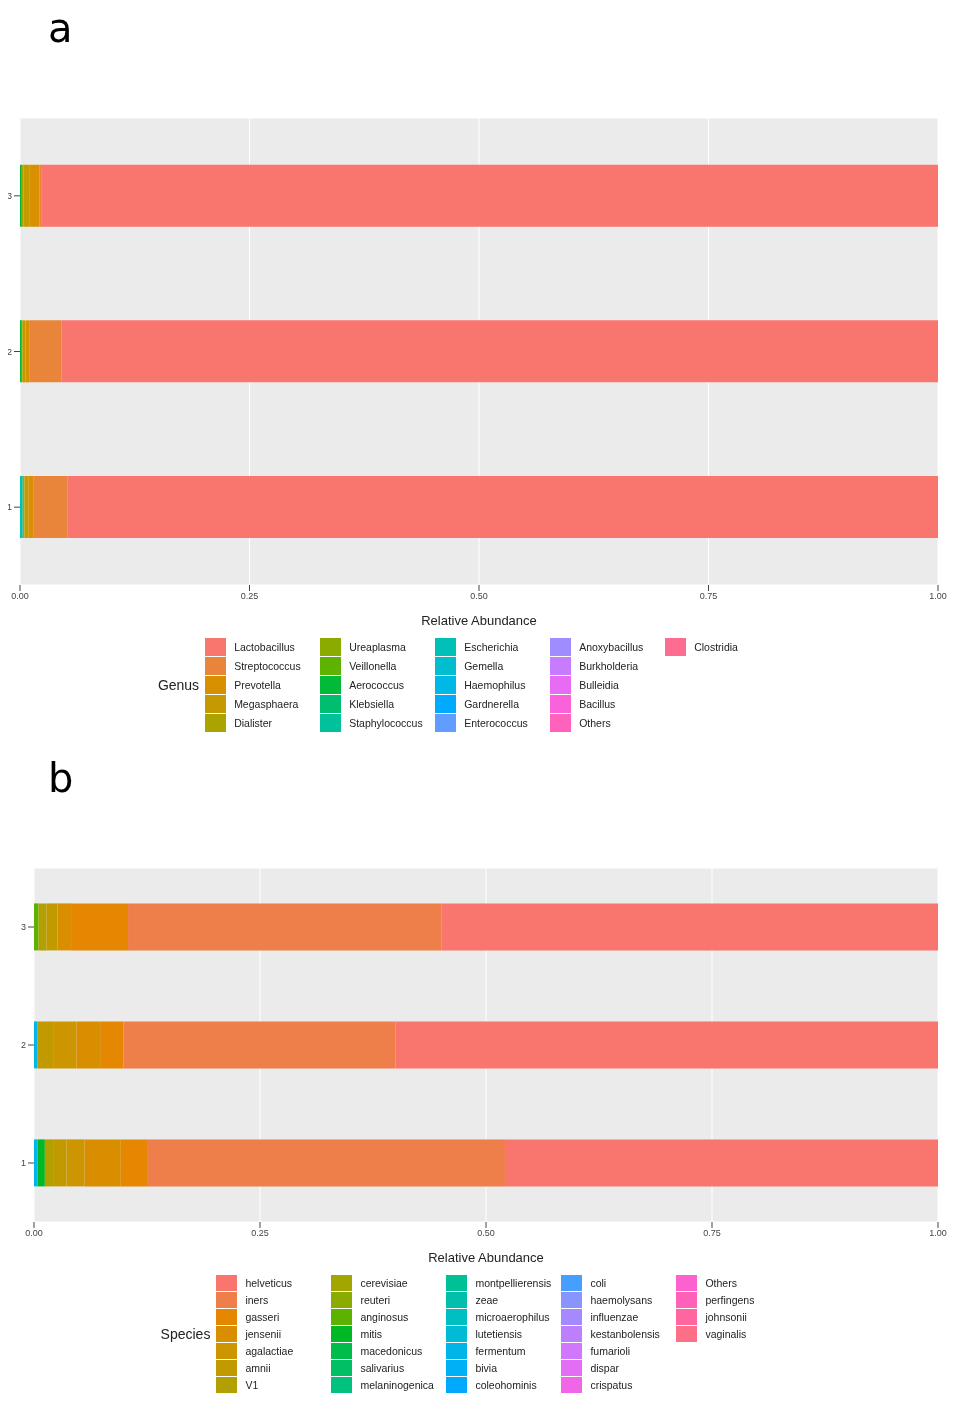 Image resolution: width=974 pixels, height=1416 pixels. I want to click on legend-label: bivia, so click(486, 1367).